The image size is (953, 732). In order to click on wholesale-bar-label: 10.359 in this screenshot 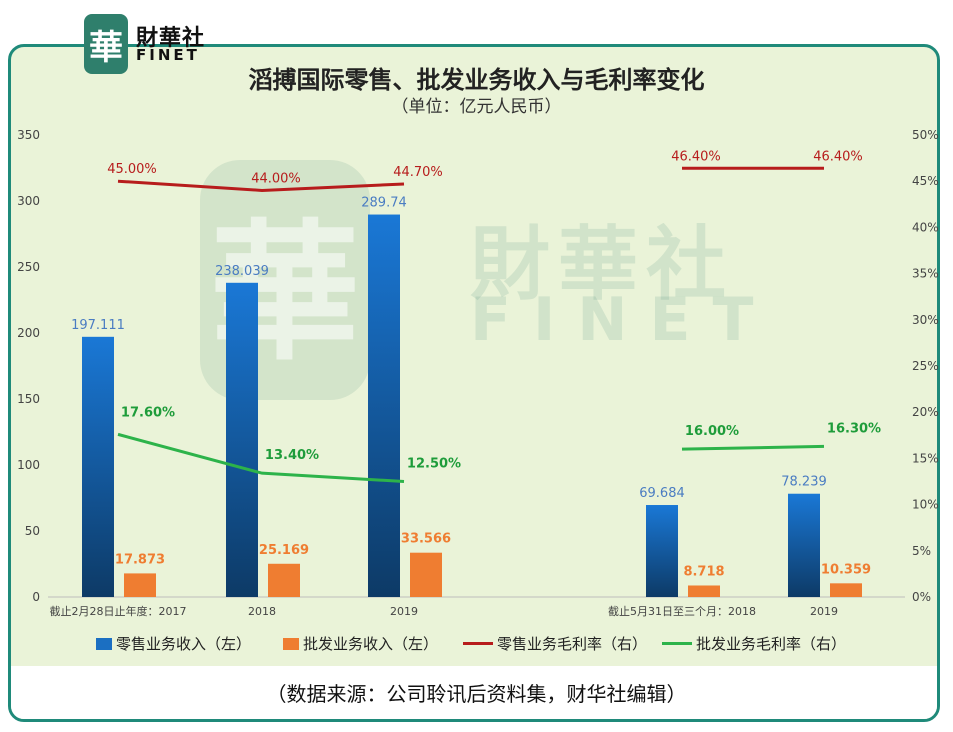, I will do `click(846, 569)`.